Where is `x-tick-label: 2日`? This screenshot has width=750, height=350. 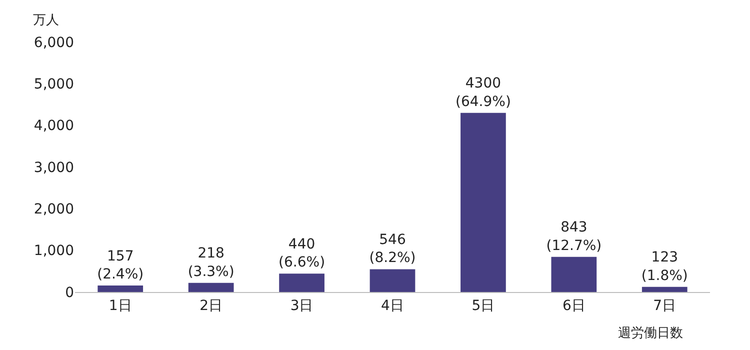 x-tick-label: 2日 is located at coordinates (211, 306).